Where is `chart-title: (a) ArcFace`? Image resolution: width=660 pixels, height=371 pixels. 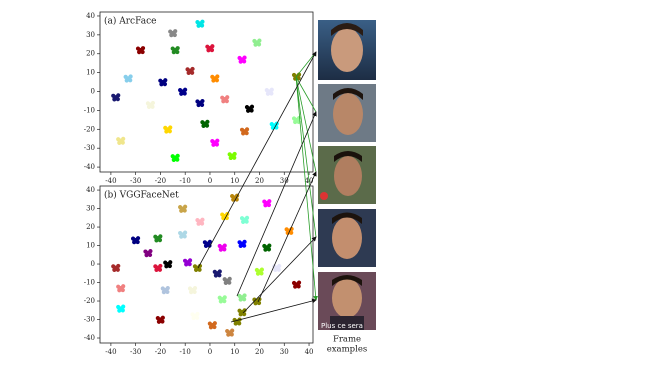
chart-title: (a) ArcFace is located at coordinates (130, 21).